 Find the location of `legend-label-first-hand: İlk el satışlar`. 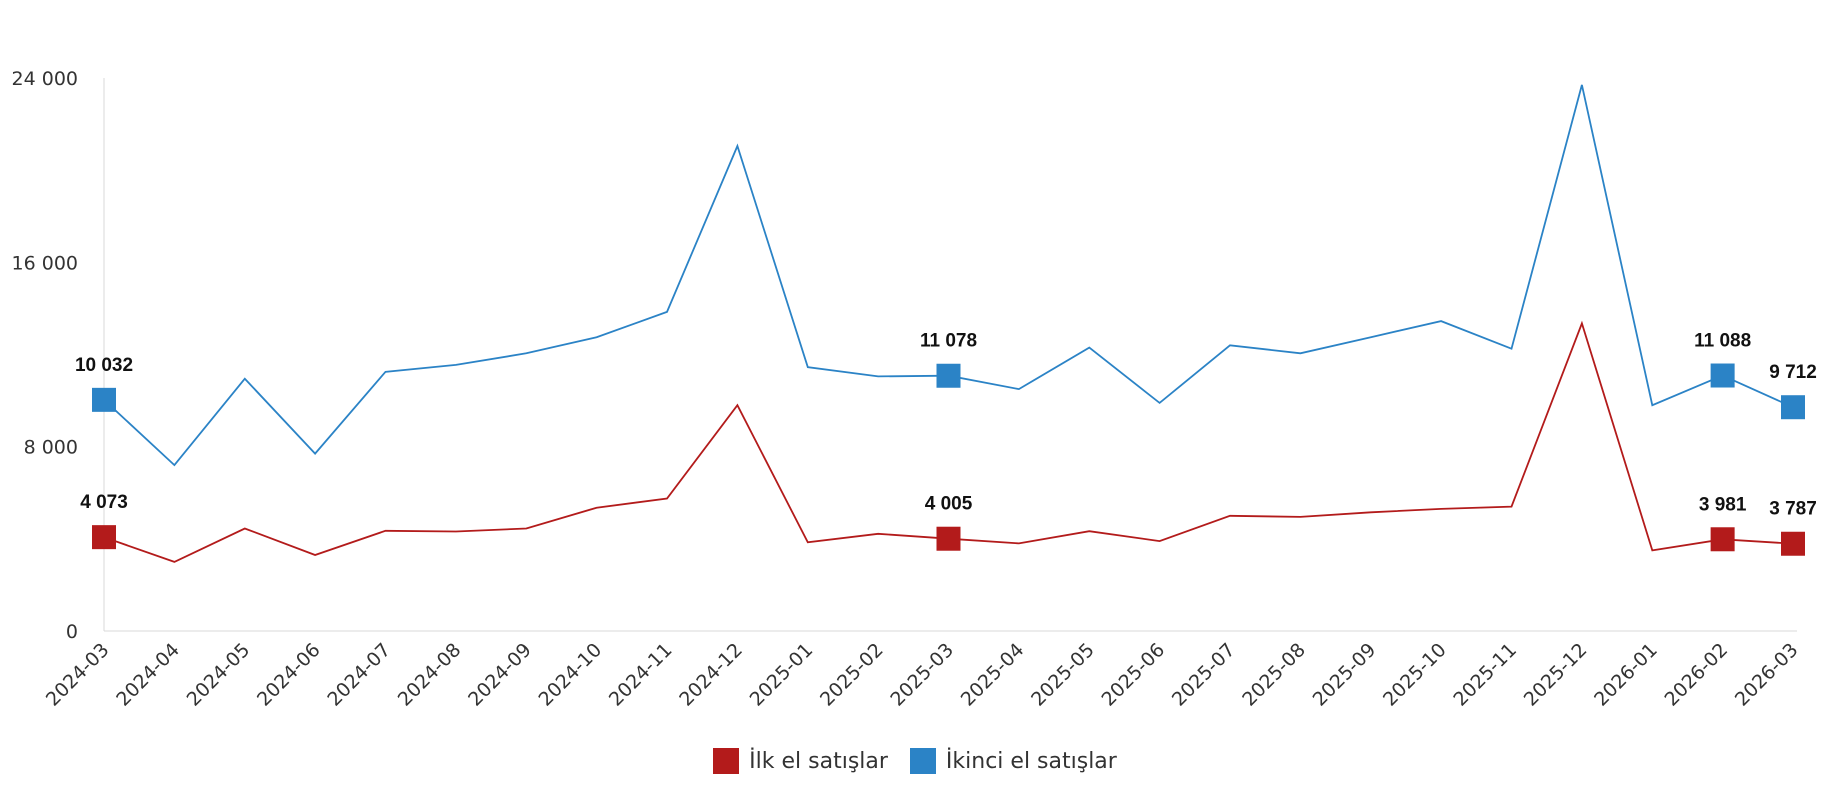

legend-label-first-hand: İlk el satışlar is located at coordinates (818, 761).